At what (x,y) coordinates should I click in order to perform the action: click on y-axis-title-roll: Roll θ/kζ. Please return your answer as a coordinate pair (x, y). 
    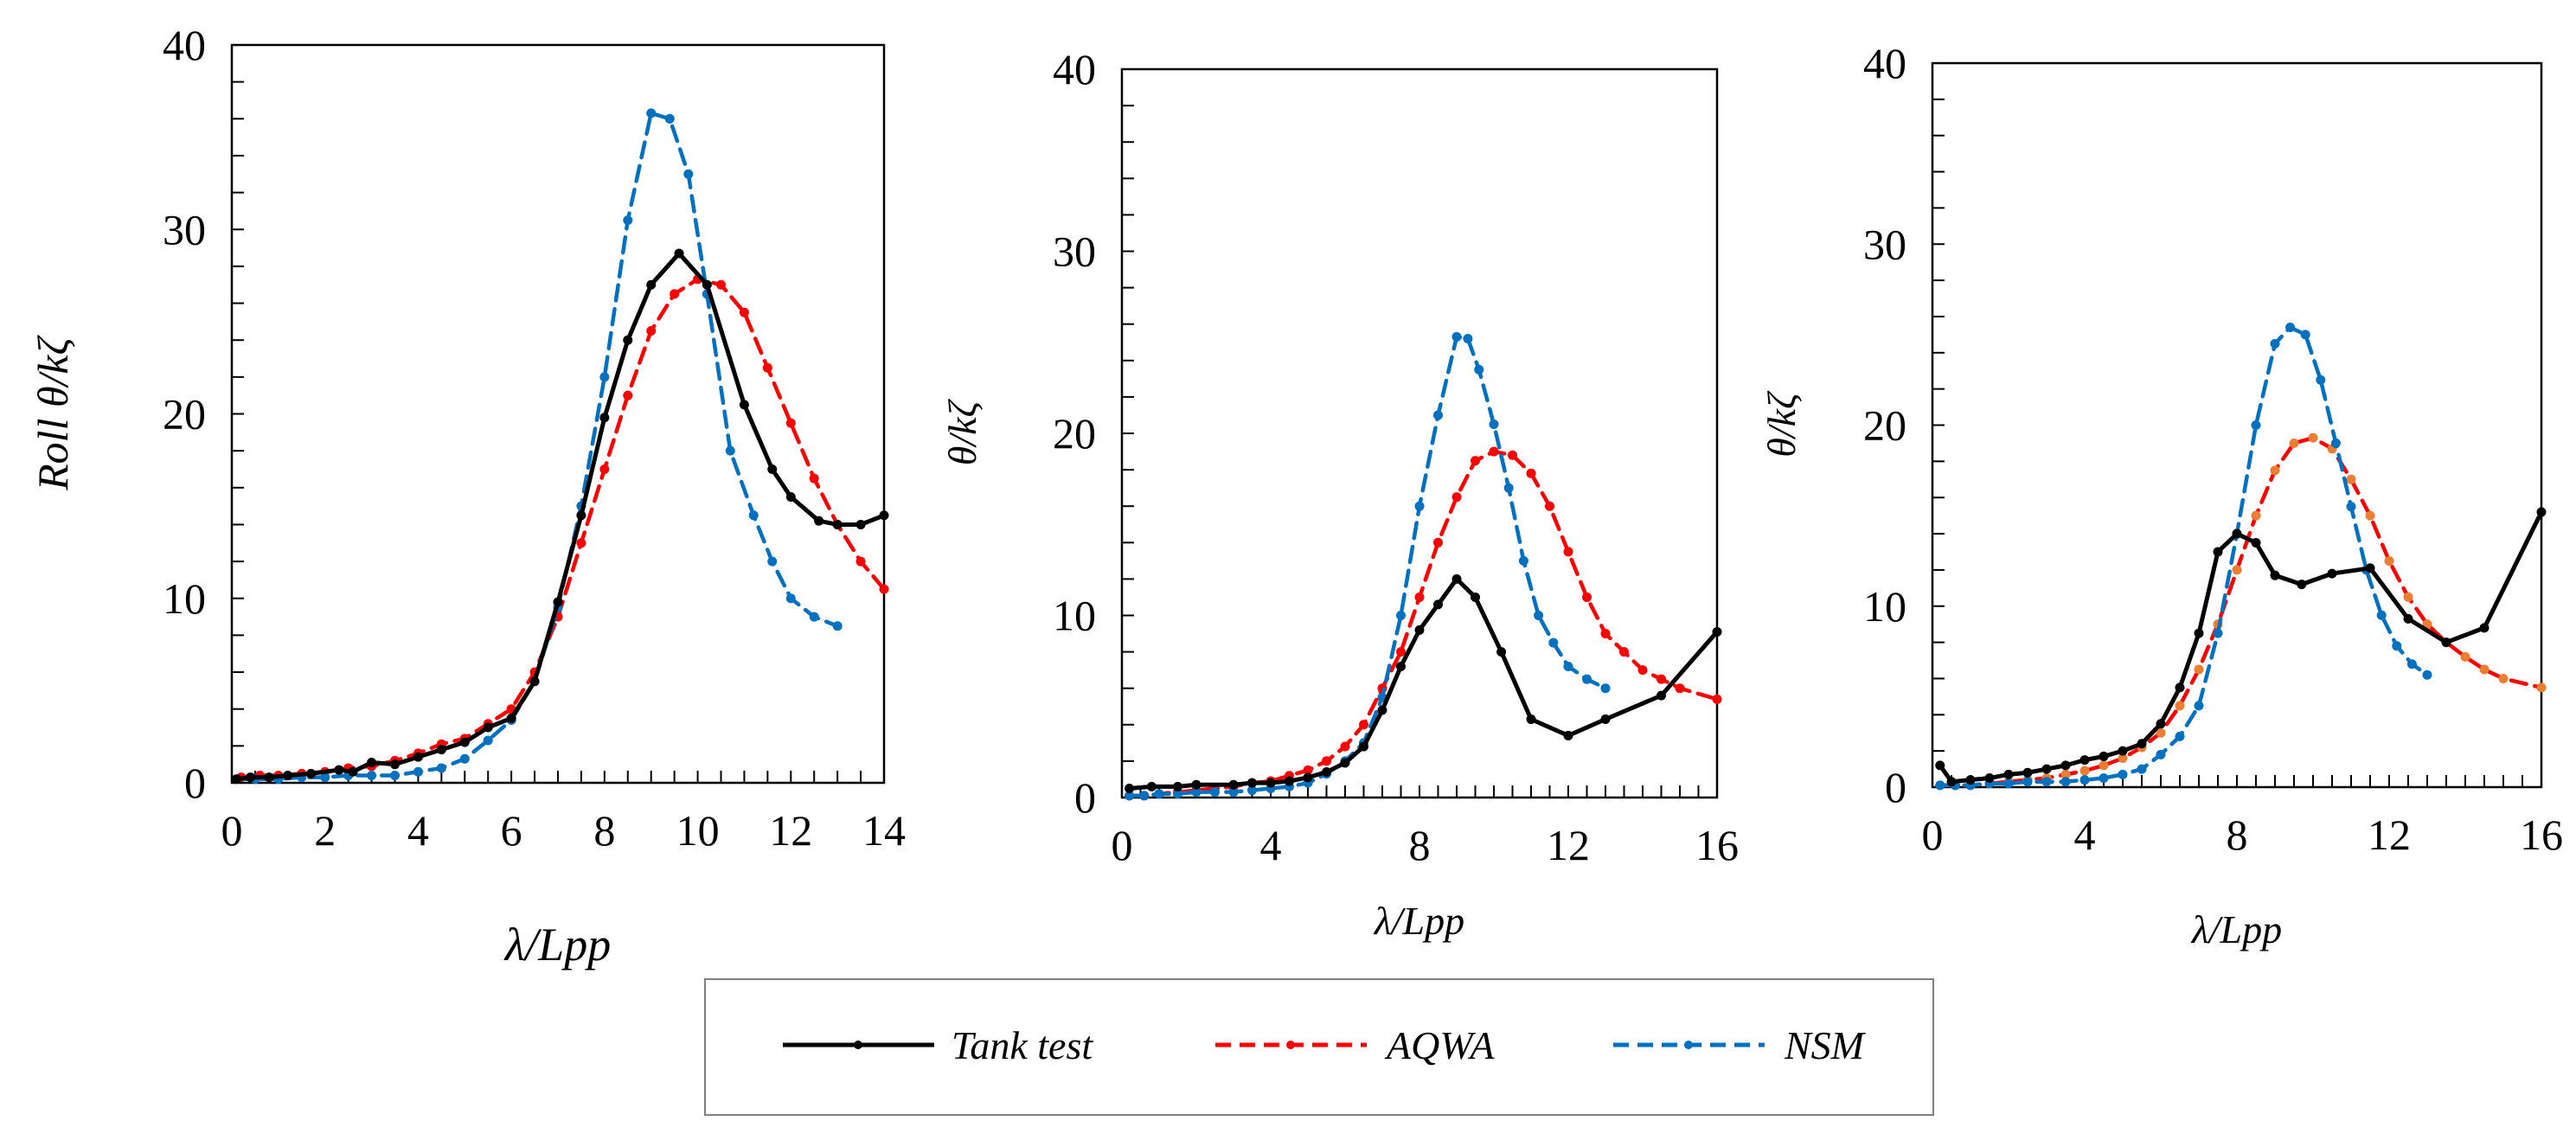
    Looking at the image, I should click on (53, 412).